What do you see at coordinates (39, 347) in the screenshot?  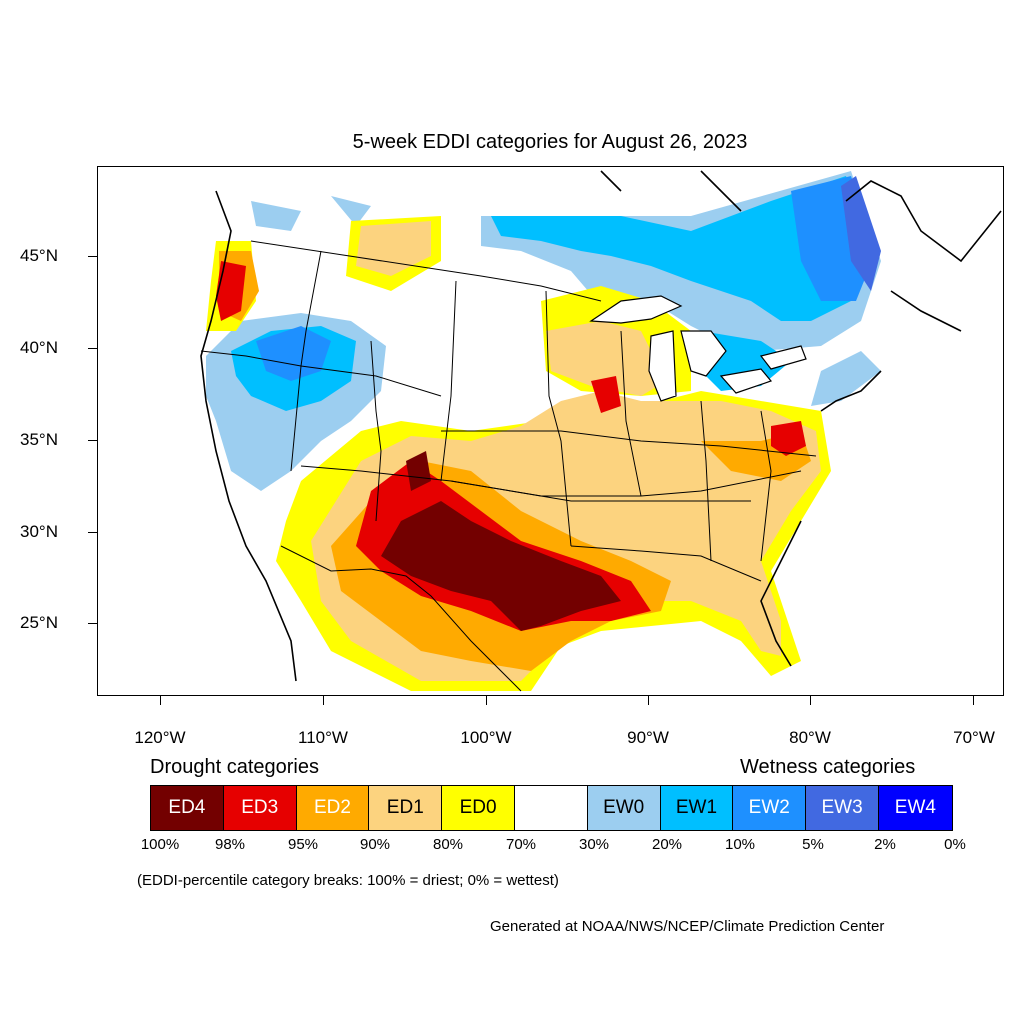 I see `lat-label: 40°N` at bounding box center [39, 347].